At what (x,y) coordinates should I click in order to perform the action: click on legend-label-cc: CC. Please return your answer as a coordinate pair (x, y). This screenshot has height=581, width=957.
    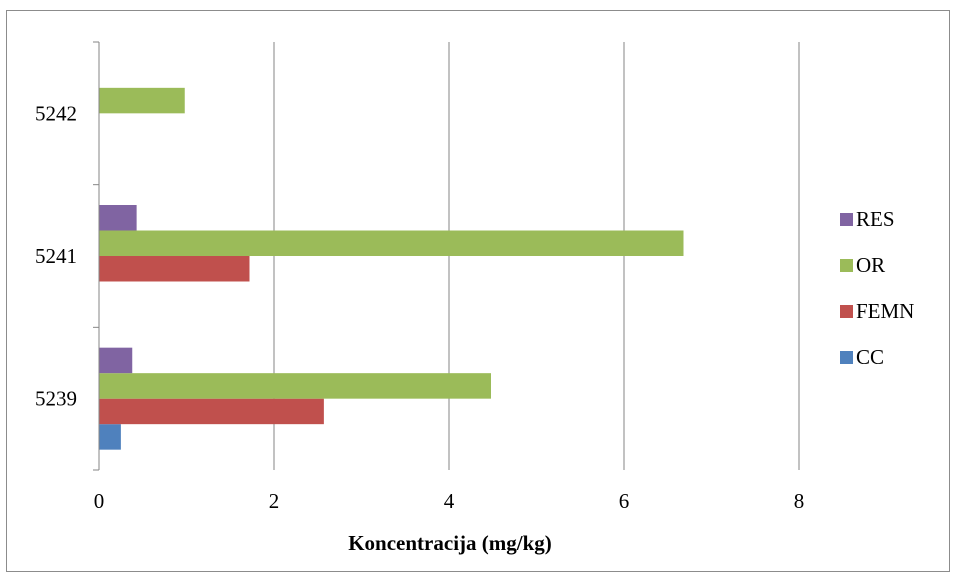
    Looking at the image, I should click on (870, 357).